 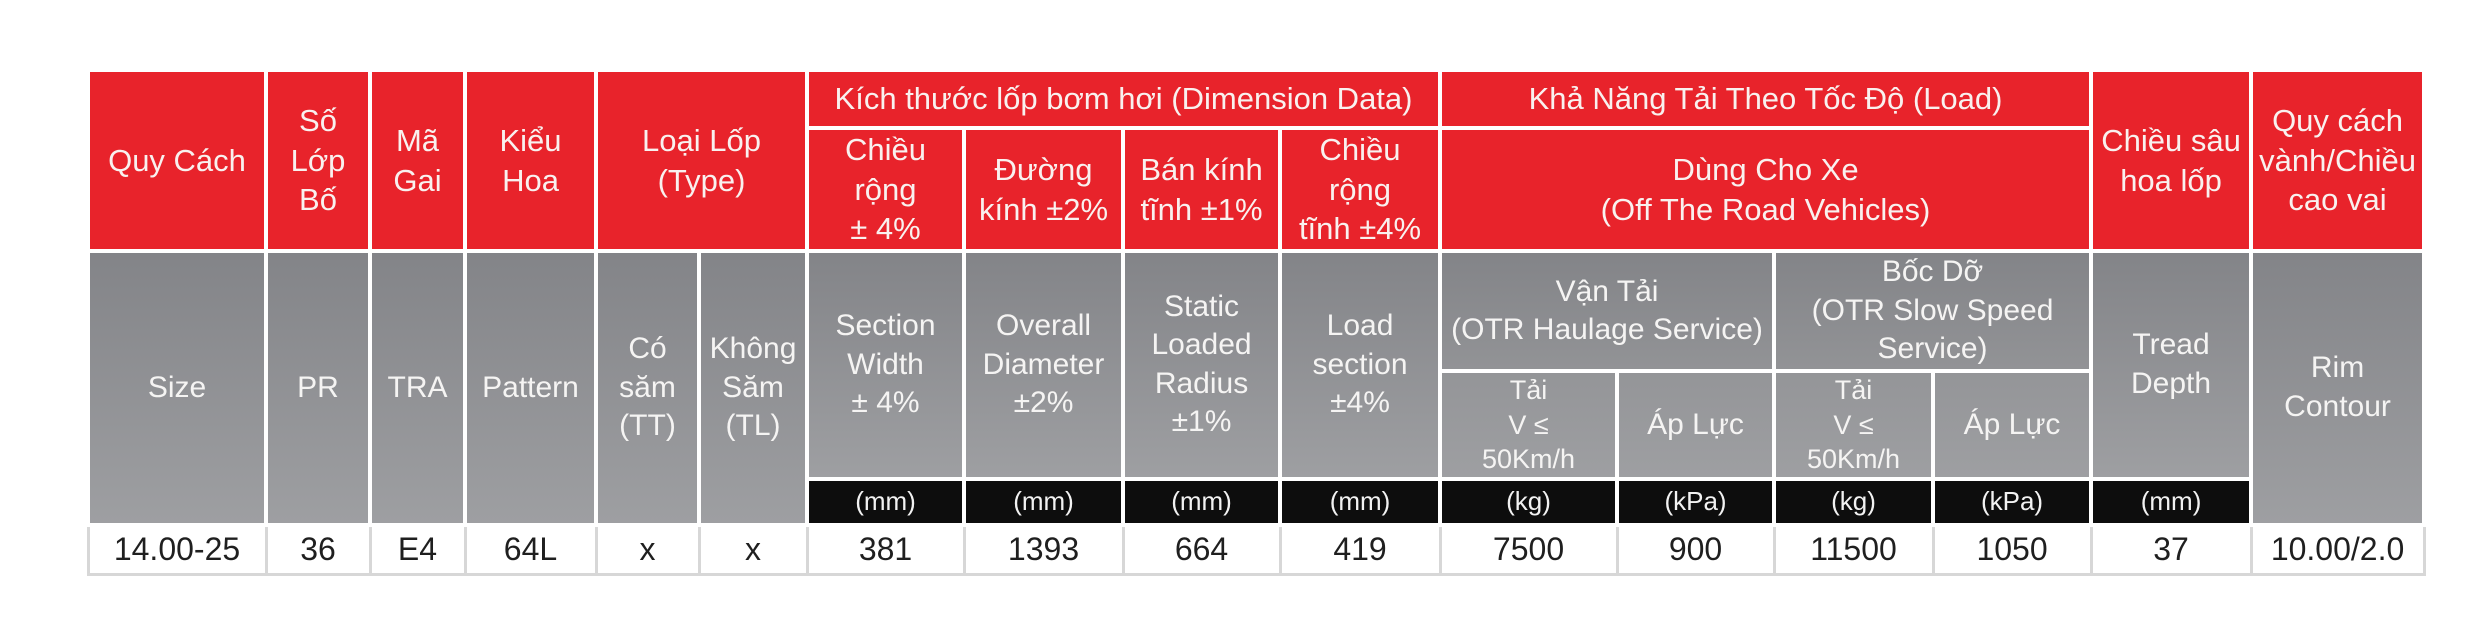 What do you see at coordinates (530, 160) in the screenshot?
I see `header-kieu-hoa: Kiểu Hoa` at bounding box center [530, 160].